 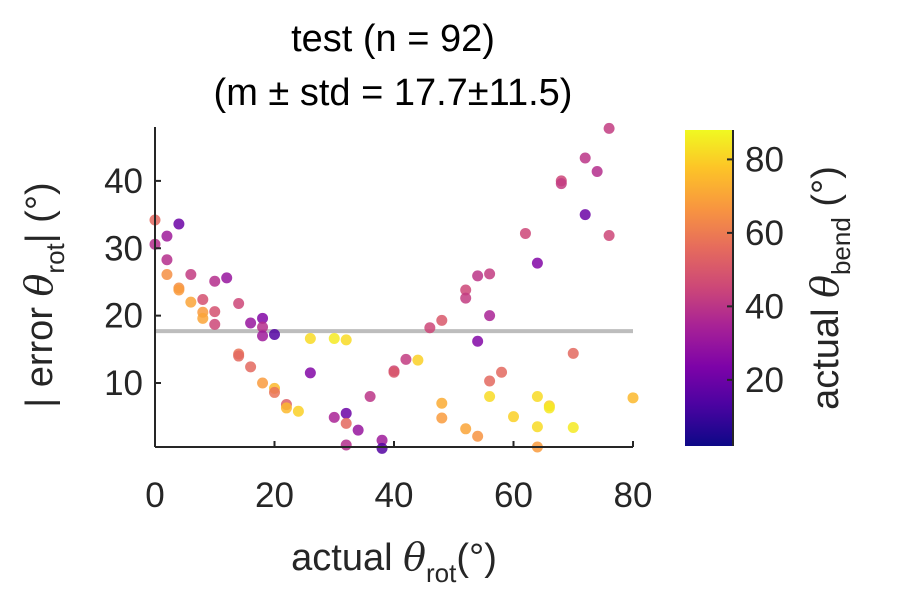 I want to click on colorbar-label: actual θbend (°), so click(x=829, y=288).